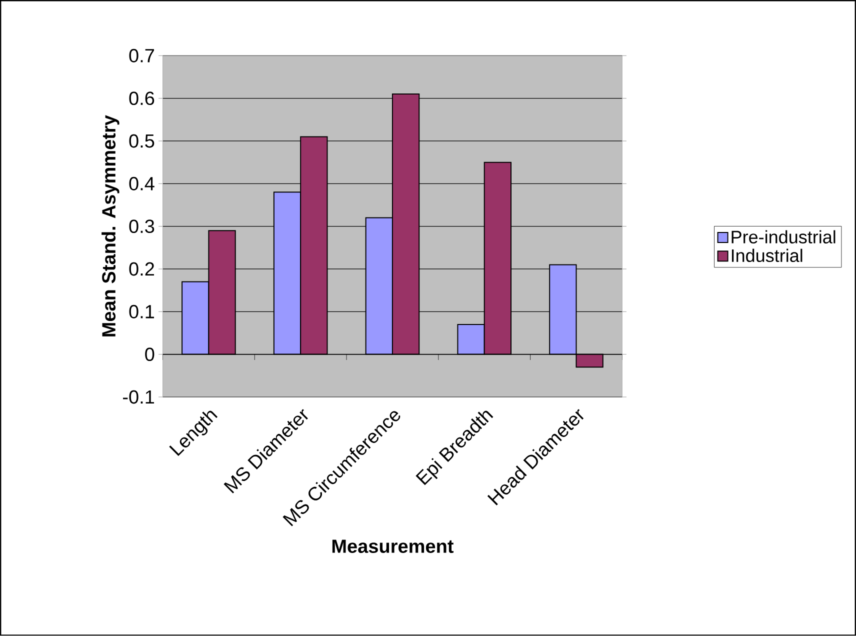 This screenshot has width=856, height=636. What do you see at coordinates (141, 269) in the screenshot?
I see `y-tick-label: 0.2` at bounding box center [141, 269].